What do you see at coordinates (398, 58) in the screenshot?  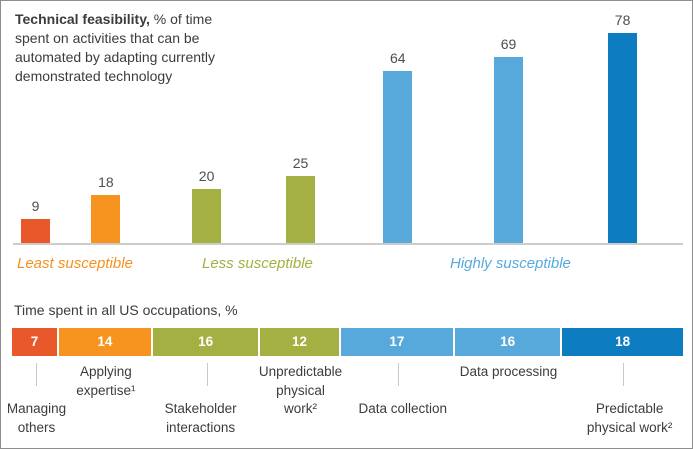 I see `feasibility-value-label-5: 64` at bounding box center [398, 58].